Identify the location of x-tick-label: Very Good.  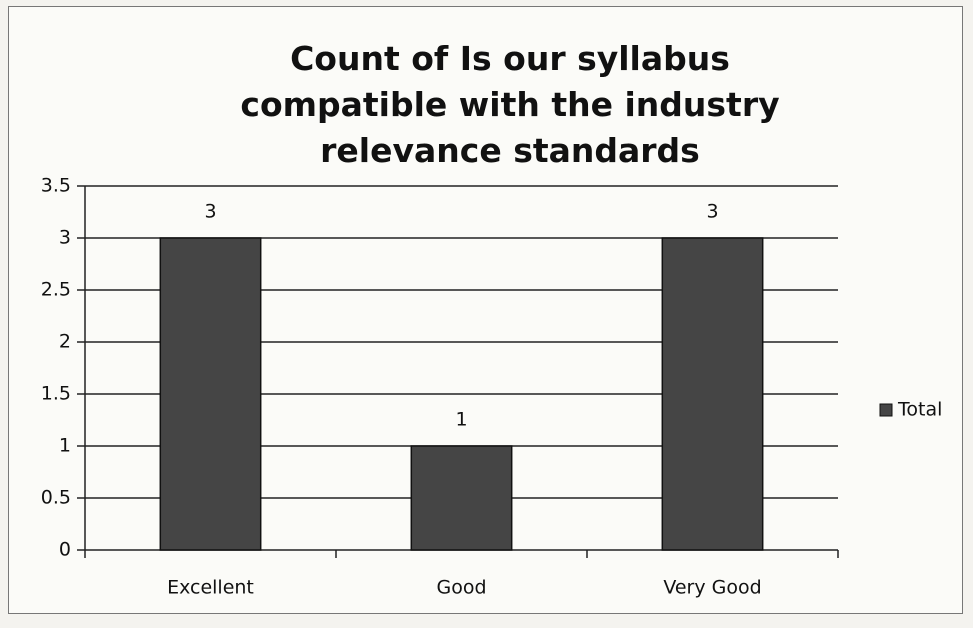
(712, 588).